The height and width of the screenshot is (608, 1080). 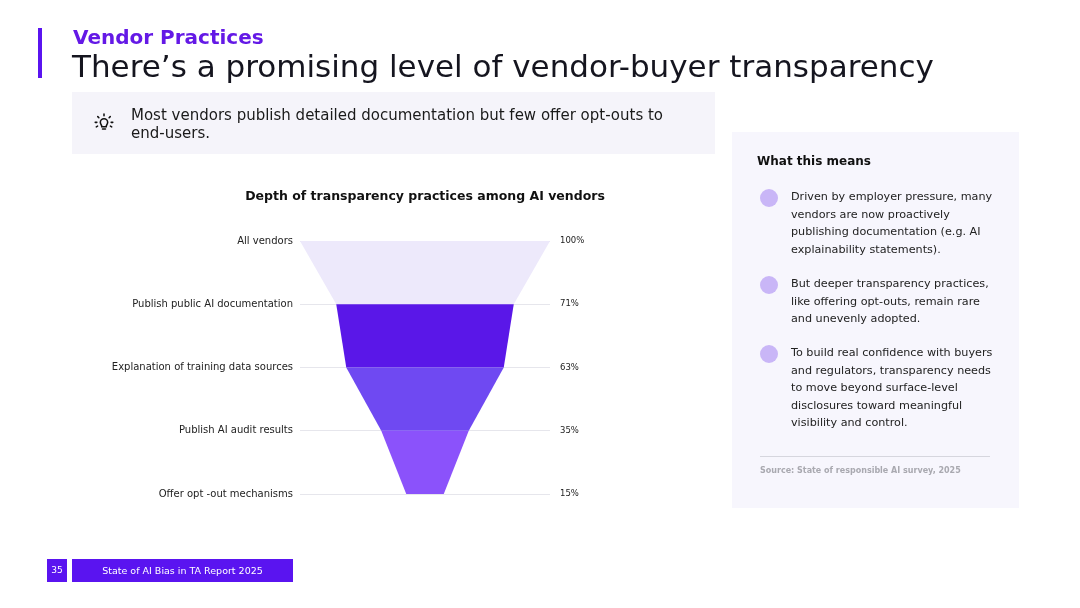 I want to click on category-label: All vendors, so click(x=265, y=240).